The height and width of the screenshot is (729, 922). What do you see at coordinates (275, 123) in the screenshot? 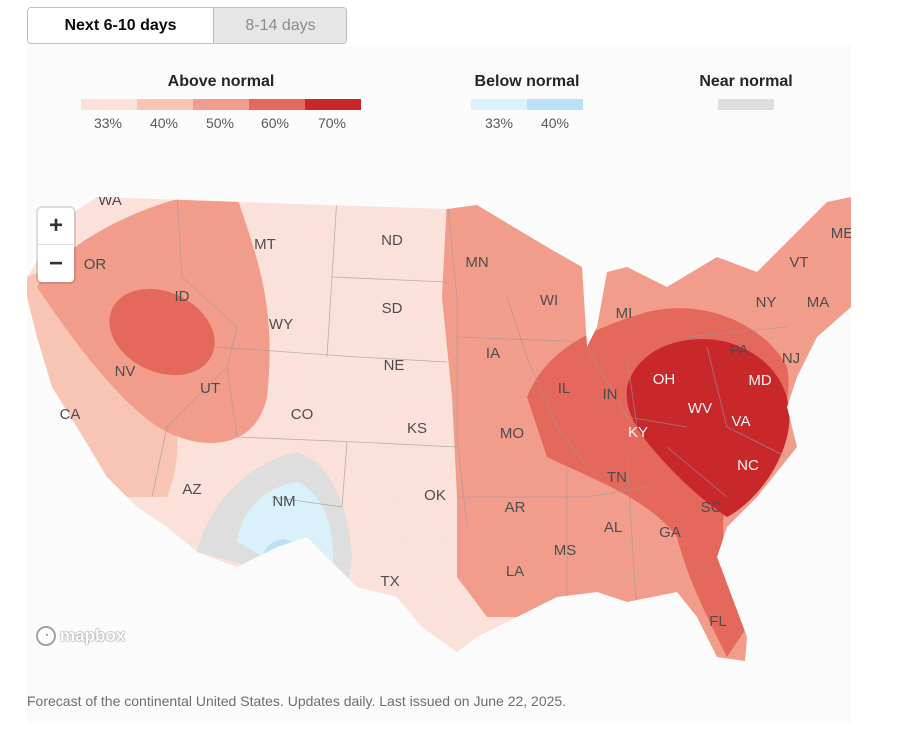
I see `legend-above-tick: 60%` at bounding box center [275, 123].